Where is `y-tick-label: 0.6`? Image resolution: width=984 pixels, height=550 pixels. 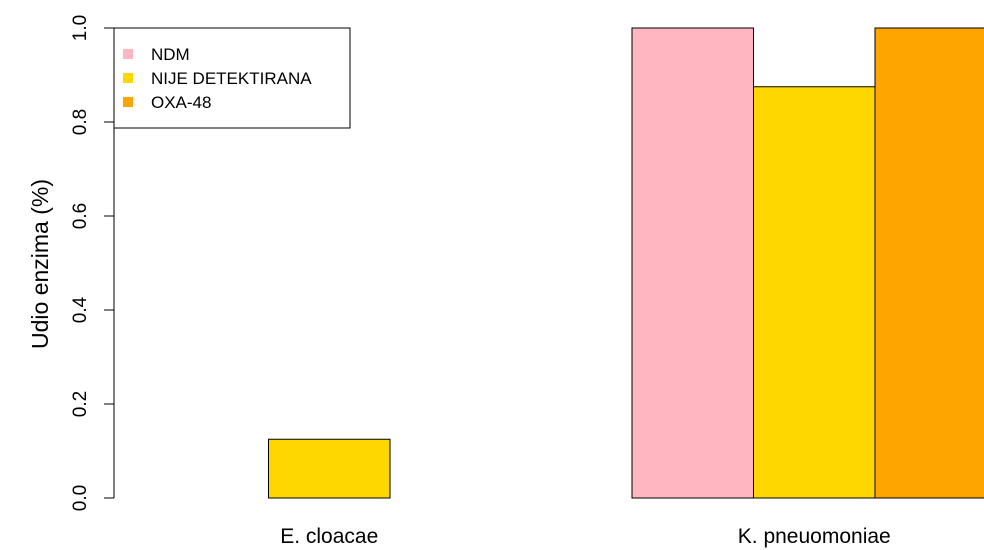 y-tick-label: 0.6 is located at coordinates (80, 216).